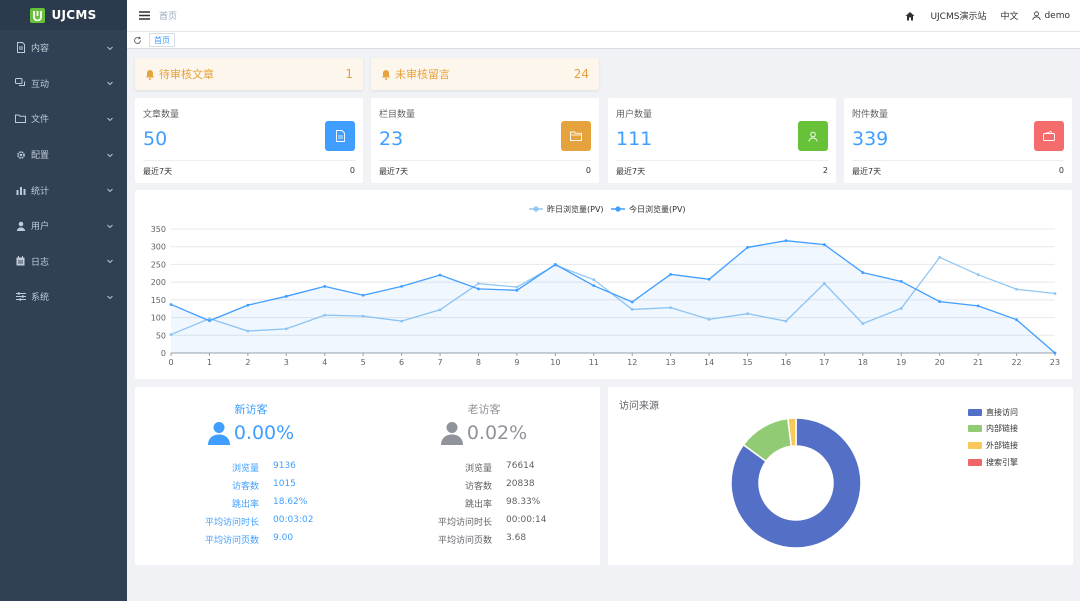  What do you see at coordinates (158, 247) in the screenshot?
I see `y-tick-label: 300` at bounding box center [158, 247].